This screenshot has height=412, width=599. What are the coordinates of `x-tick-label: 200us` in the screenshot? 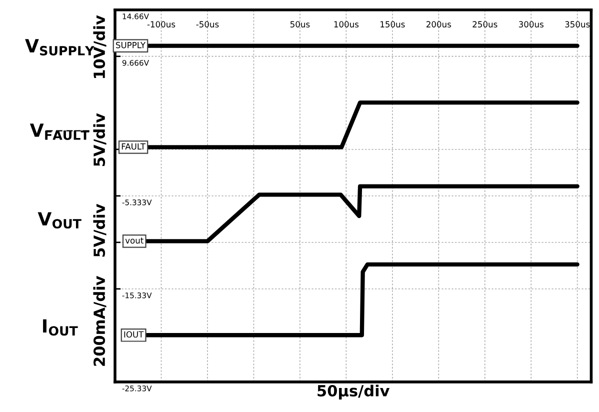 It's located at (438, 24).